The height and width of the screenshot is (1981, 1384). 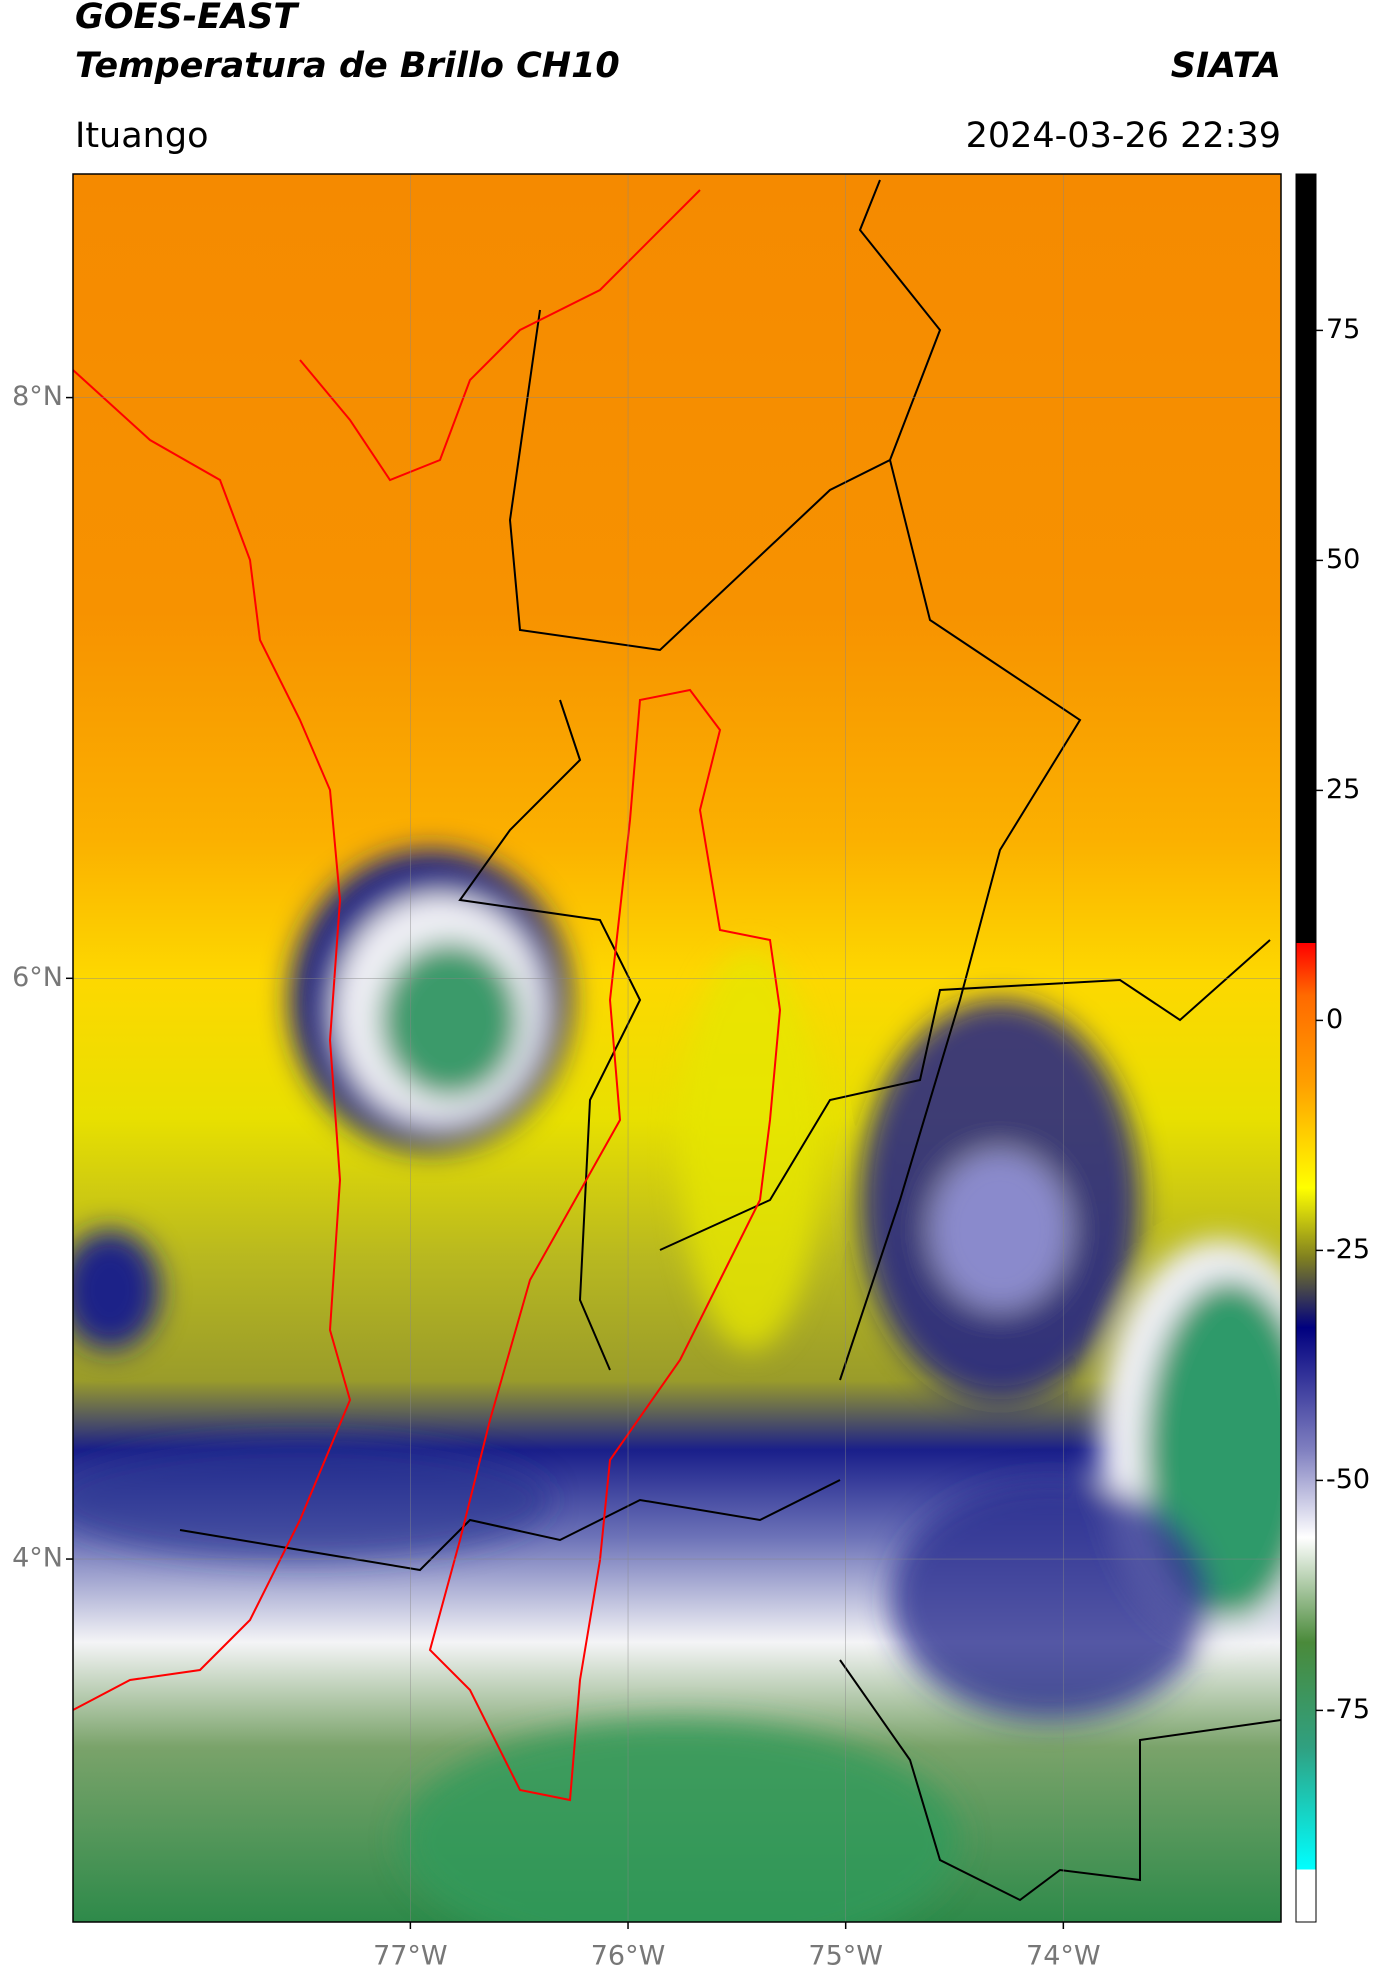 What do you see at coordinates (1348, 1709) in the screenshot?
I see `colorbar-tick-label: -75` at bounding box center [1348, 1709].